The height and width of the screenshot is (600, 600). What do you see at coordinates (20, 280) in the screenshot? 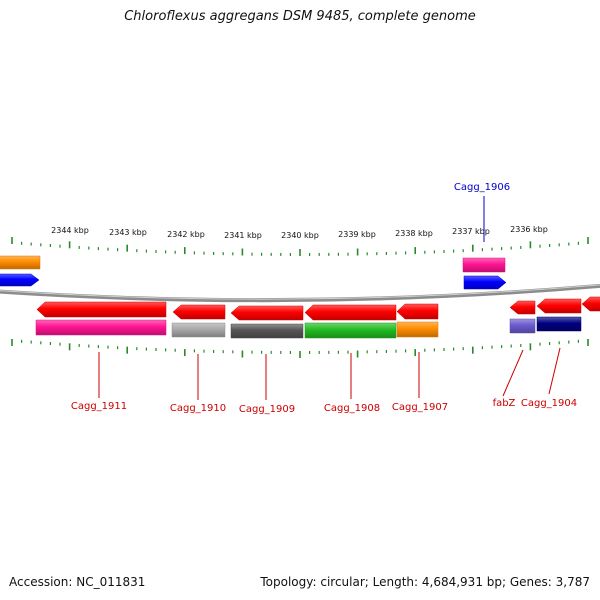
I see `blue-left-edge-feature` at bounding box center [20, 280].